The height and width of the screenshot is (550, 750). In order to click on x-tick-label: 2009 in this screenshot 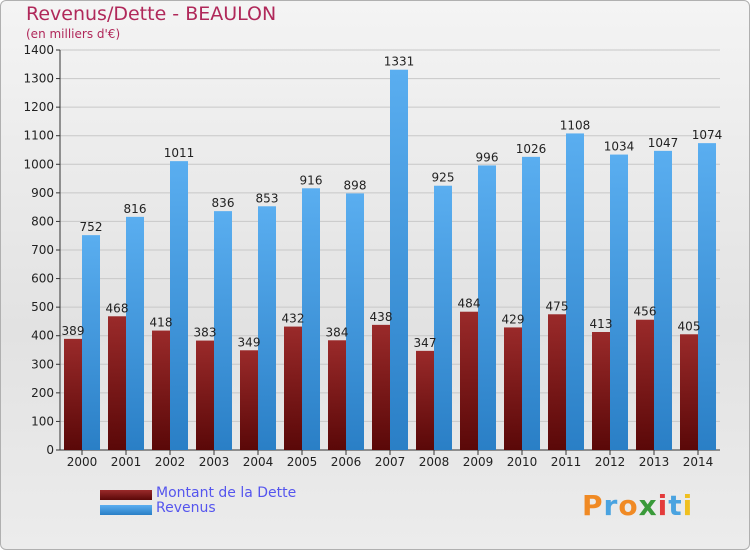, I will do `click(478, 462)`.